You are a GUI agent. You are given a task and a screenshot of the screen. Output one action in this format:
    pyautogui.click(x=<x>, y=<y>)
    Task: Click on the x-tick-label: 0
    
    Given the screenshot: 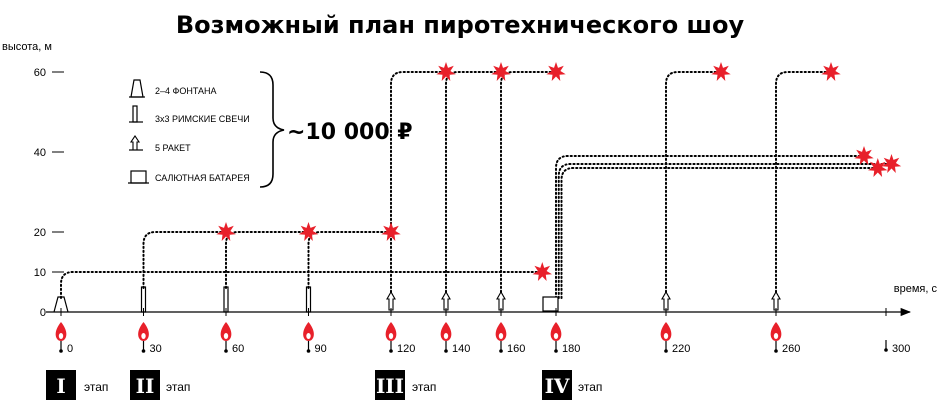 What is the action you would take?
    pyautogui.click(x=70, y=349)
    